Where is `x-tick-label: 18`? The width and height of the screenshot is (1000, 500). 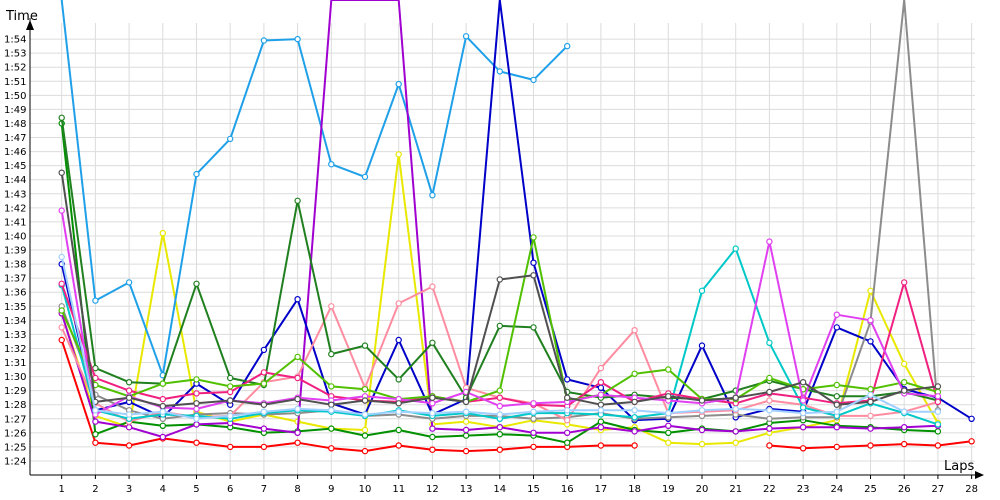
x-tick-label: 18 is located at coordinates (634, 489).